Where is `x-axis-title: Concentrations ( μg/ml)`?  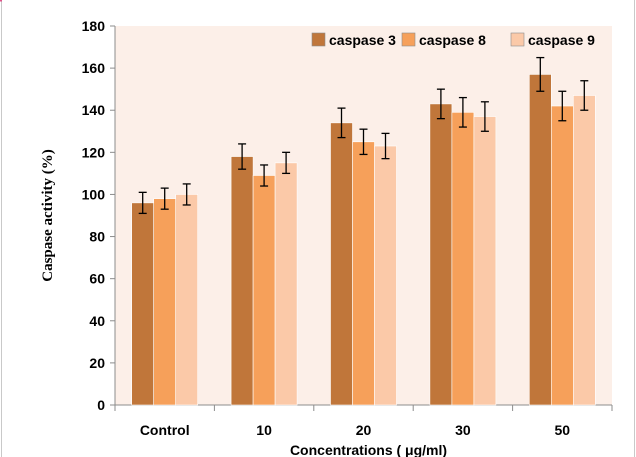 x-axis-title: Concentrations ( μg/ml) is located at coordinates (368, 449).